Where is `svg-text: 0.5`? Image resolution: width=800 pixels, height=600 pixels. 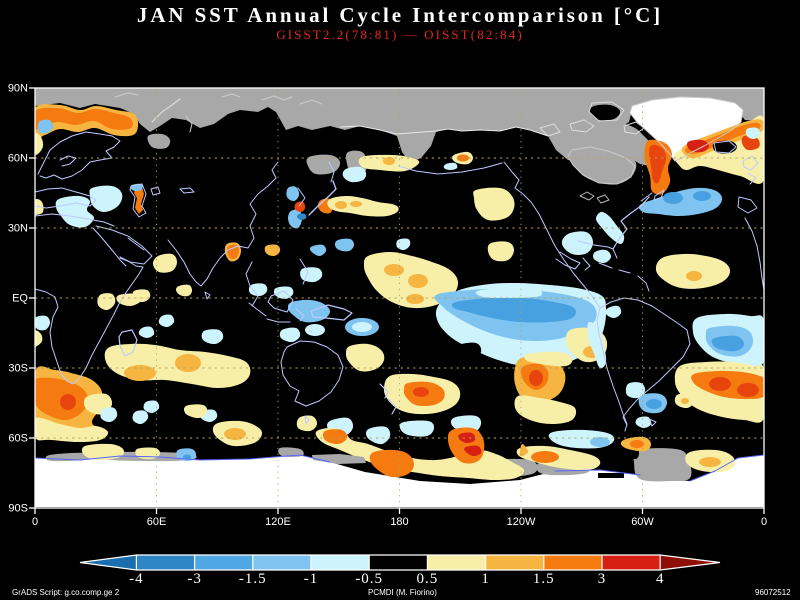
svg-text: 0.5 is located at coordinates (428, 579).